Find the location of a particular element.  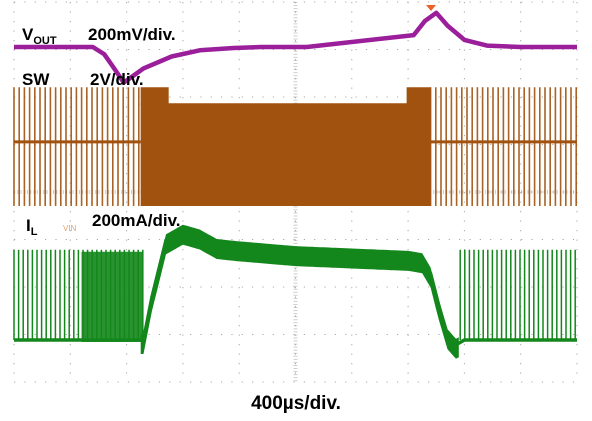

il-label: IL is located at coordinates (32, 227).